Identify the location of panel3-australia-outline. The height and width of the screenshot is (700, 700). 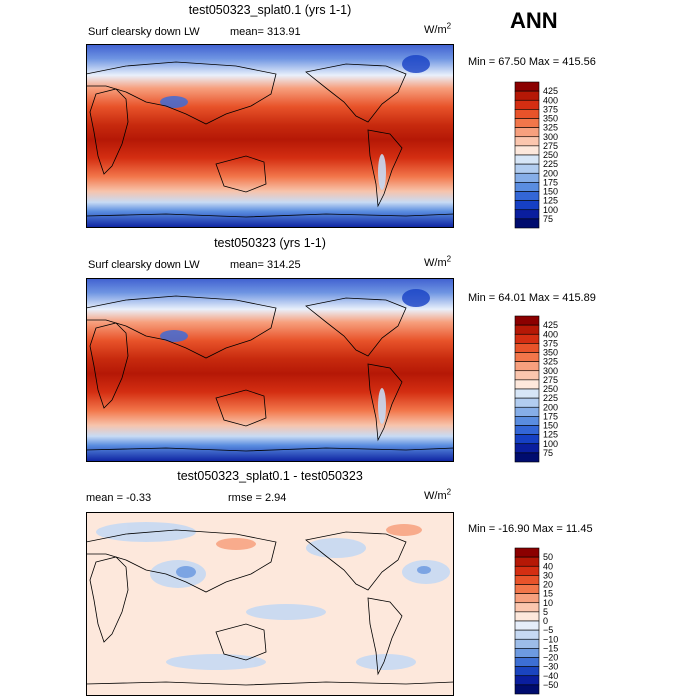
(241, 642).